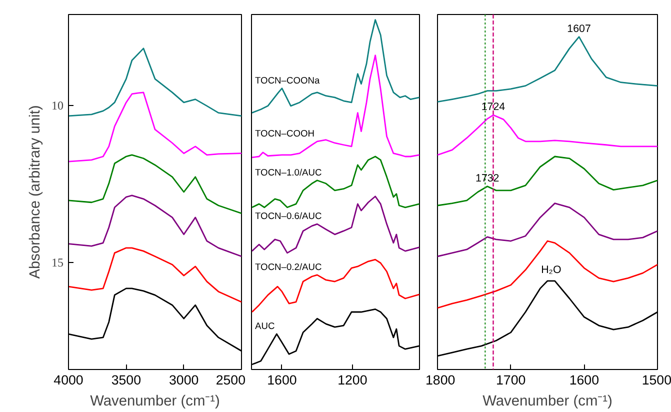  Describe the element at coordinates (58, 263) in the screenshot. I see `y-tick-label: 15` at that location.